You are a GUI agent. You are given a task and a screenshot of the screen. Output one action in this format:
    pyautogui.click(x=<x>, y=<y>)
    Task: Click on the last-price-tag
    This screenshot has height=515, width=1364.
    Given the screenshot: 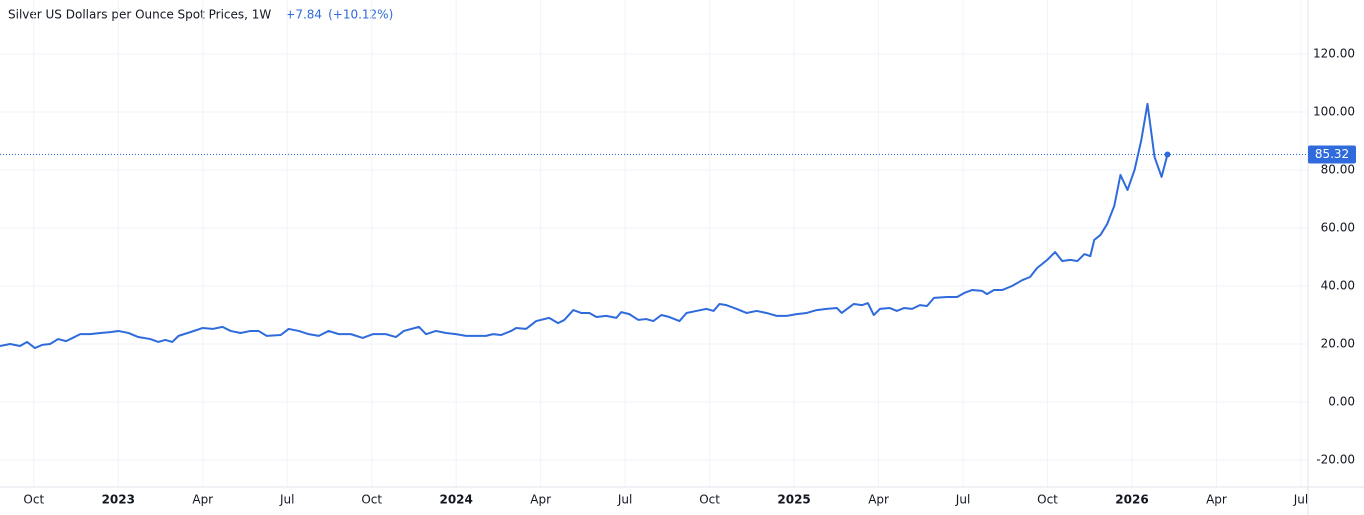 What is the action you would take?
    pyautogui.click(x=1332, y=154)
    